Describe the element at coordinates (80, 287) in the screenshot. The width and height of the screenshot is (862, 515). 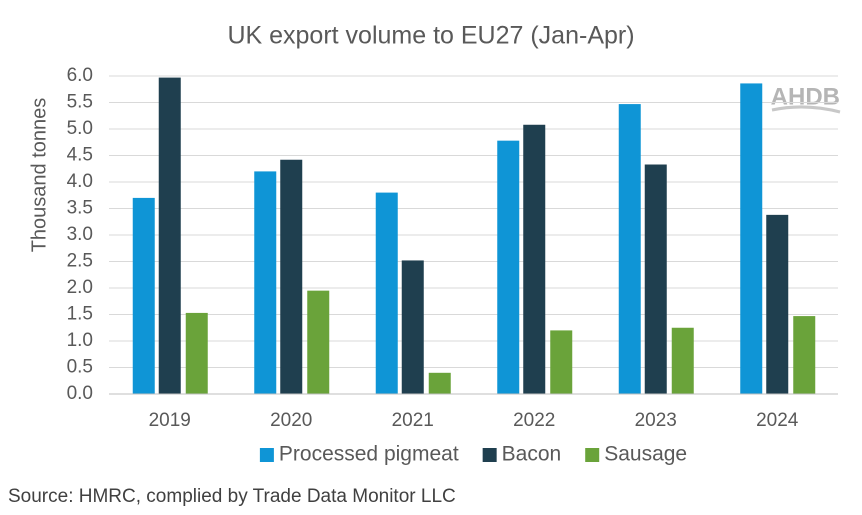
I see `y-tick-label: 2.0` at that location.